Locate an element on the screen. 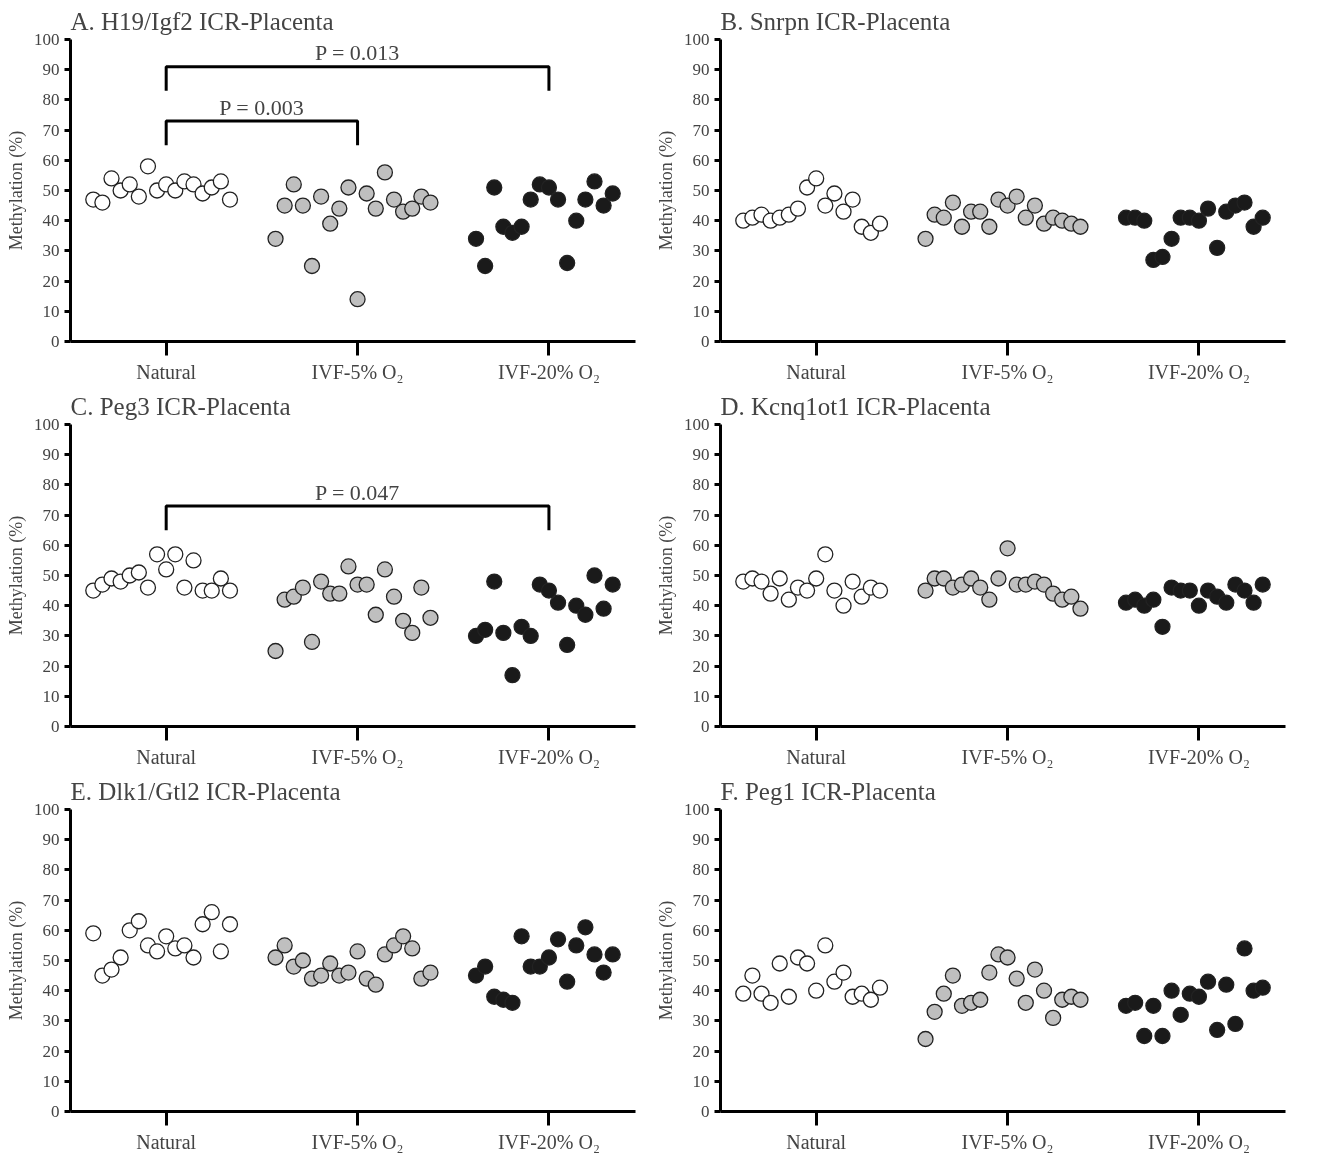 The height and width of the screenshot is (1169, 1319). chart-title: F. Peg1 ICR-Placenta is located at coordinates (828, 791).